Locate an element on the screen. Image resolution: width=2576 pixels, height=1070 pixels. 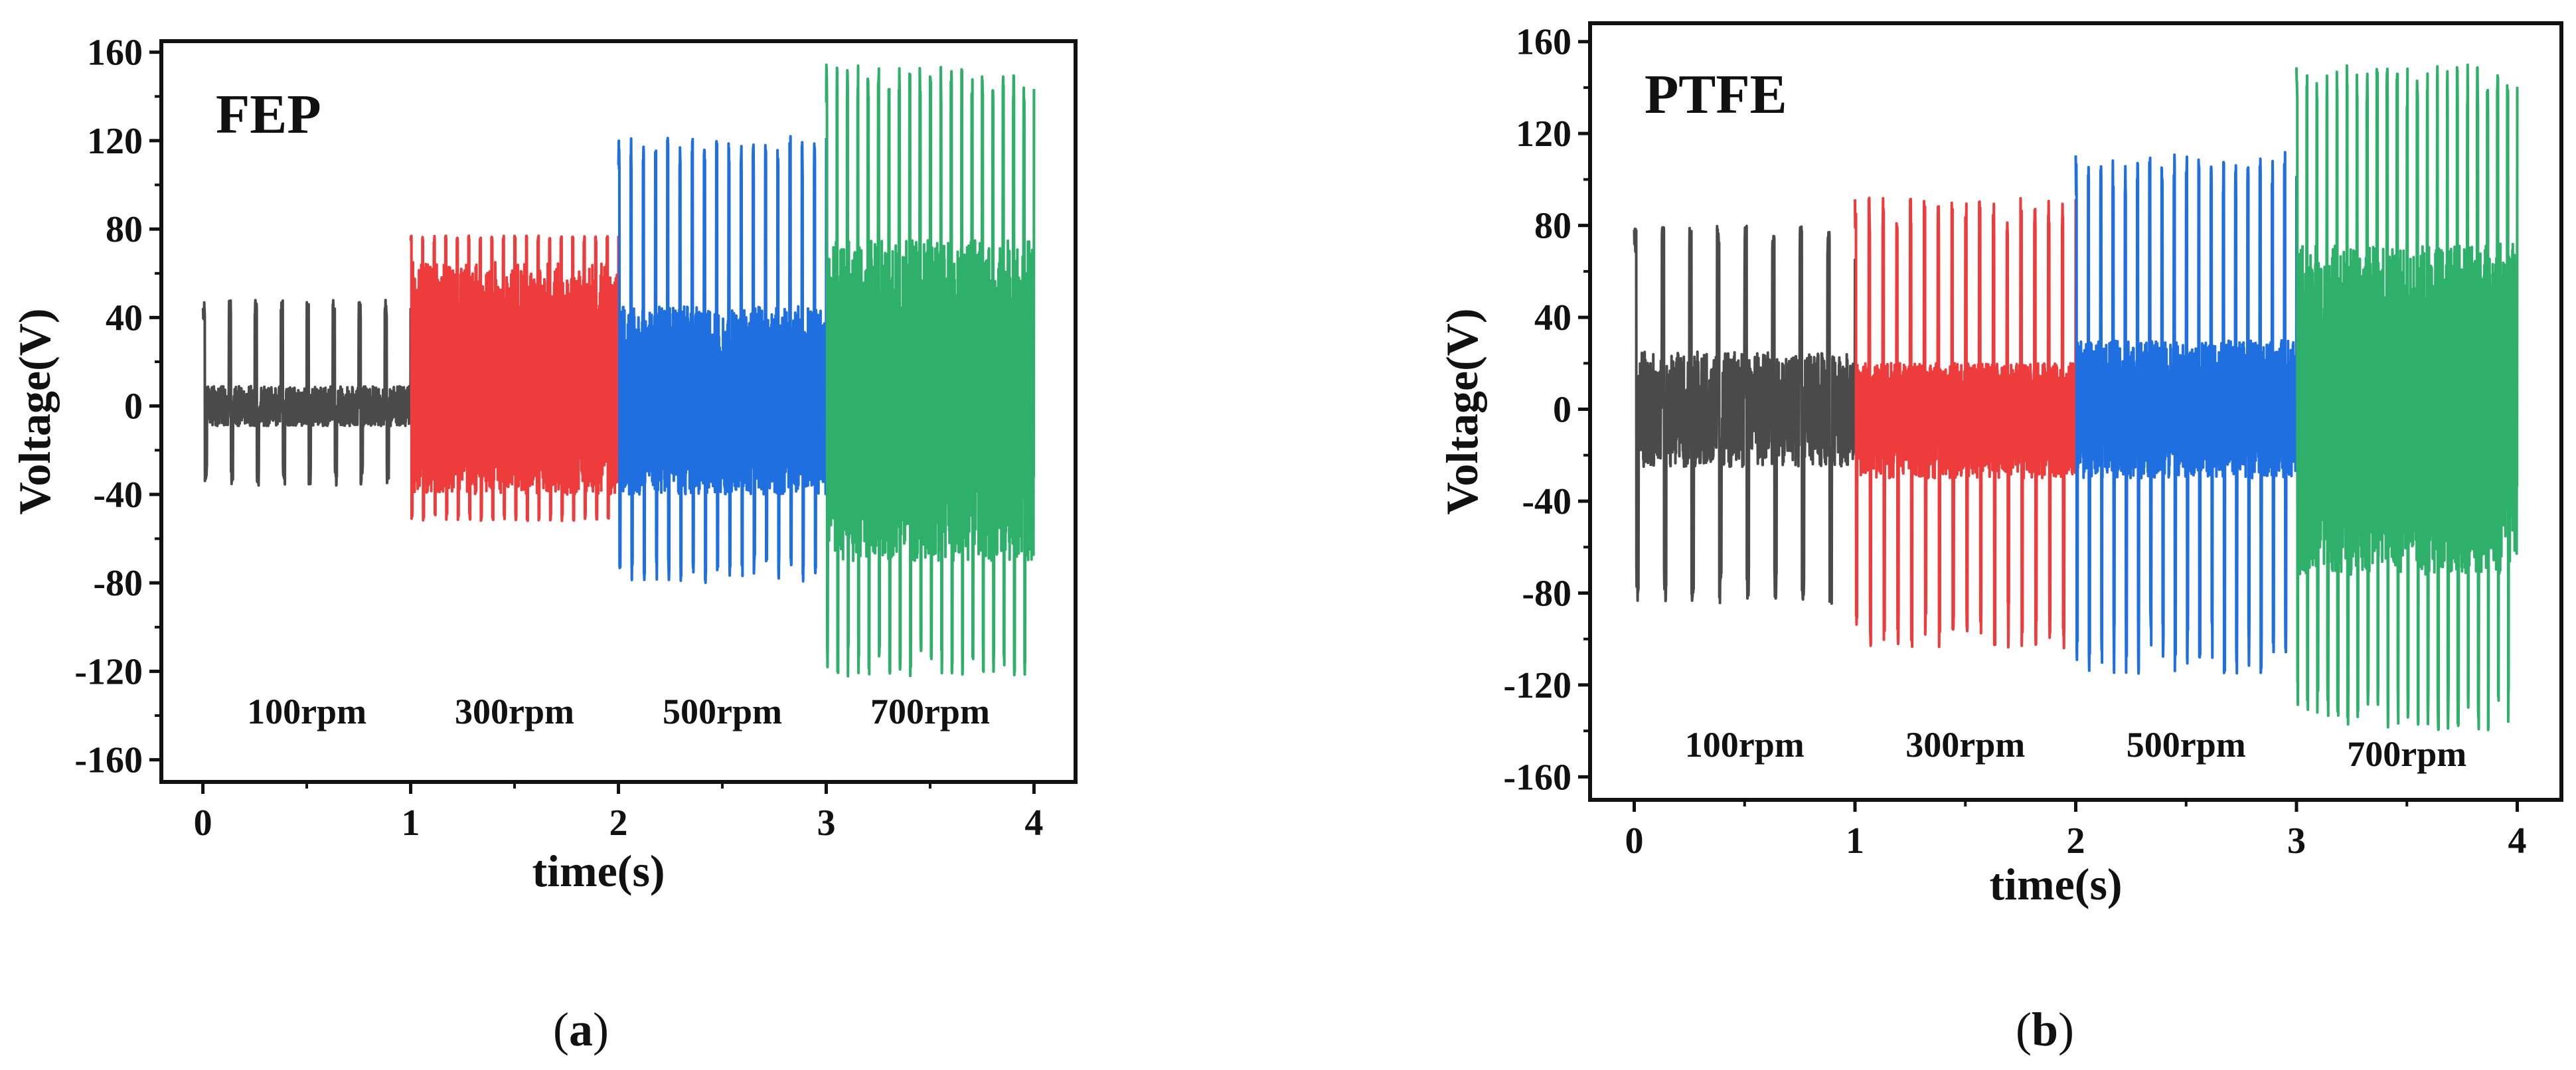
series-100rpm-b is located at coordinates (1744, 415).